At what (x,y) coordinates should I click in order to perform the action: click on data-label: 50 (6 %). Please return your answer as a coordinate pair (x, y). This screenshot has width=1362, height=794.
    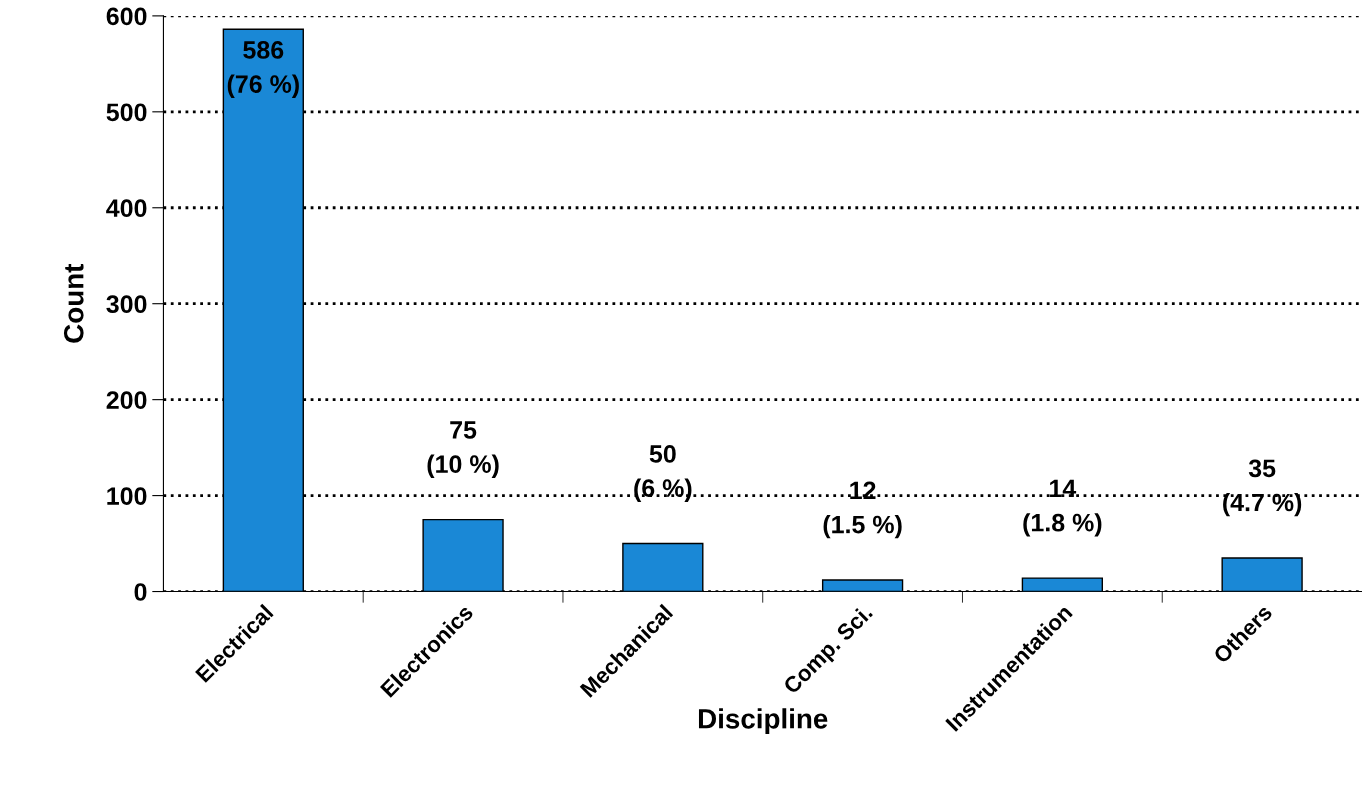
    Looking at the image, I should click on (663, 473).